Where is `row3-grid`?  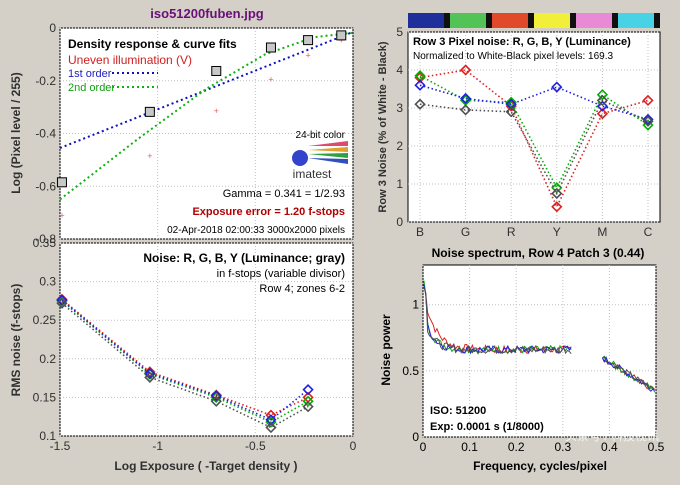
row3-grid is located at coordinates (534, 127).